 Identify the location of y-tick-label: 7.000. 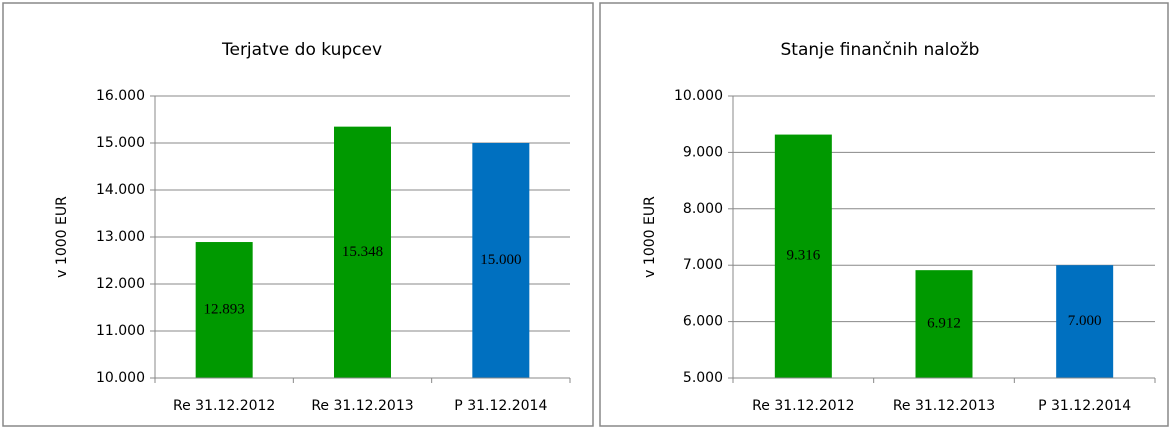
(703, 265).